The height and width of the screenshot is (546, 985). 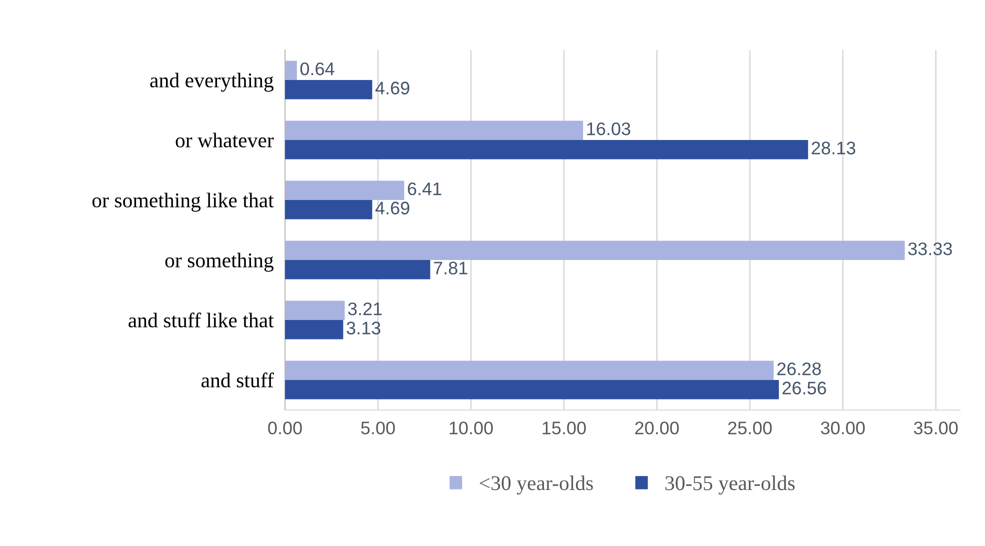 What do you see at coordinates (804, 388) in the screenshot?
I see `data-label: 26.56` at bounding box center [804, 388].